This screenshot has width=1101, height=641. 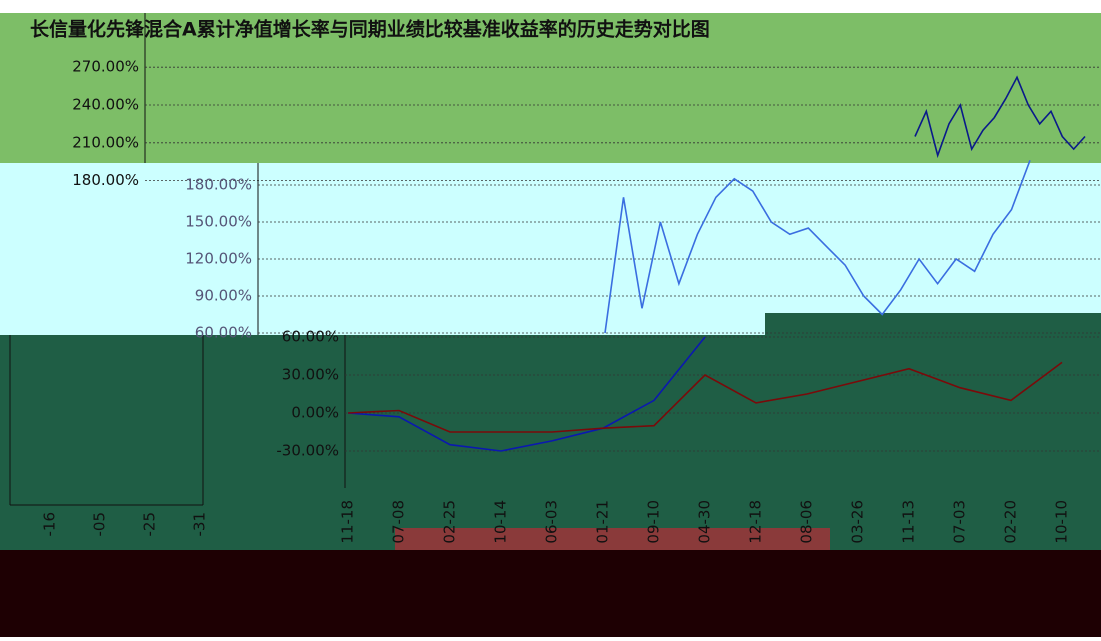 What do you see at coordinates (307, 451) in the screenshot?
I see `y-tick-label: -30.00%` at bounding box center [307, 451].